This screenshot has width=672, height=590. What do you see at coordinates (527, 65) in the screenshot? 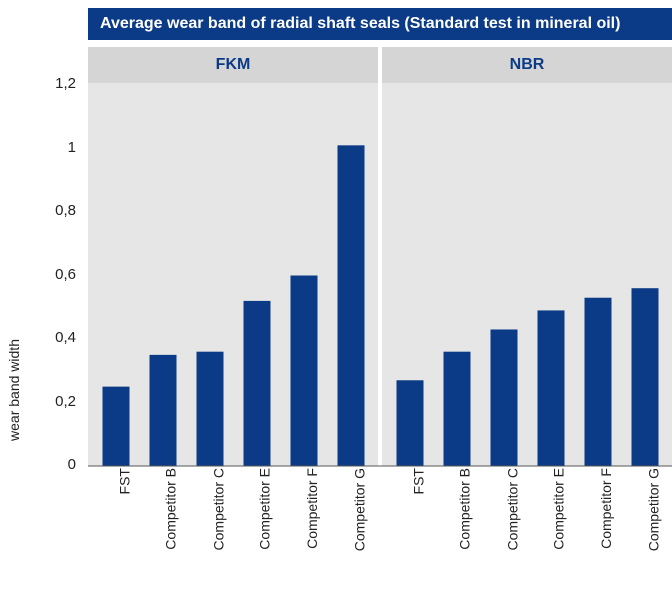
I see `panel-header-nbr: NBR` at bounding box center [527, 65].